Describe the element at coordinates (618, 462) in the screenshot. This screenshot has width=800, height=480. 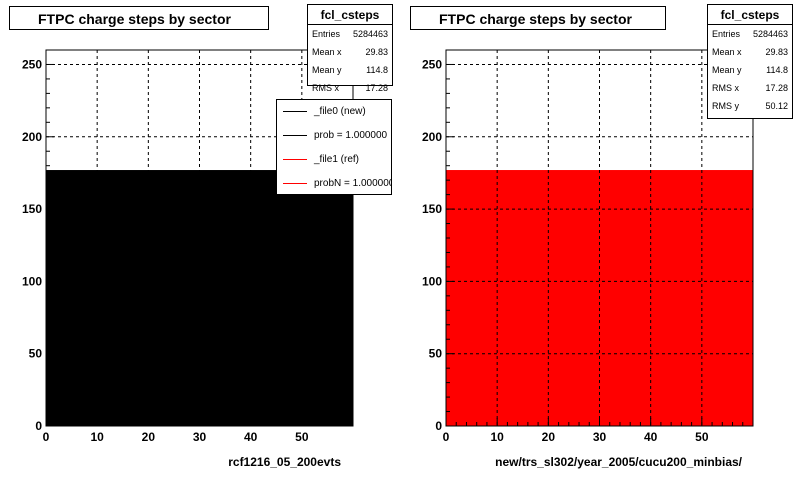
I see `right-xaxis-label: new/trs_sl302/year_2005/cucu200_minbias/` at that location.